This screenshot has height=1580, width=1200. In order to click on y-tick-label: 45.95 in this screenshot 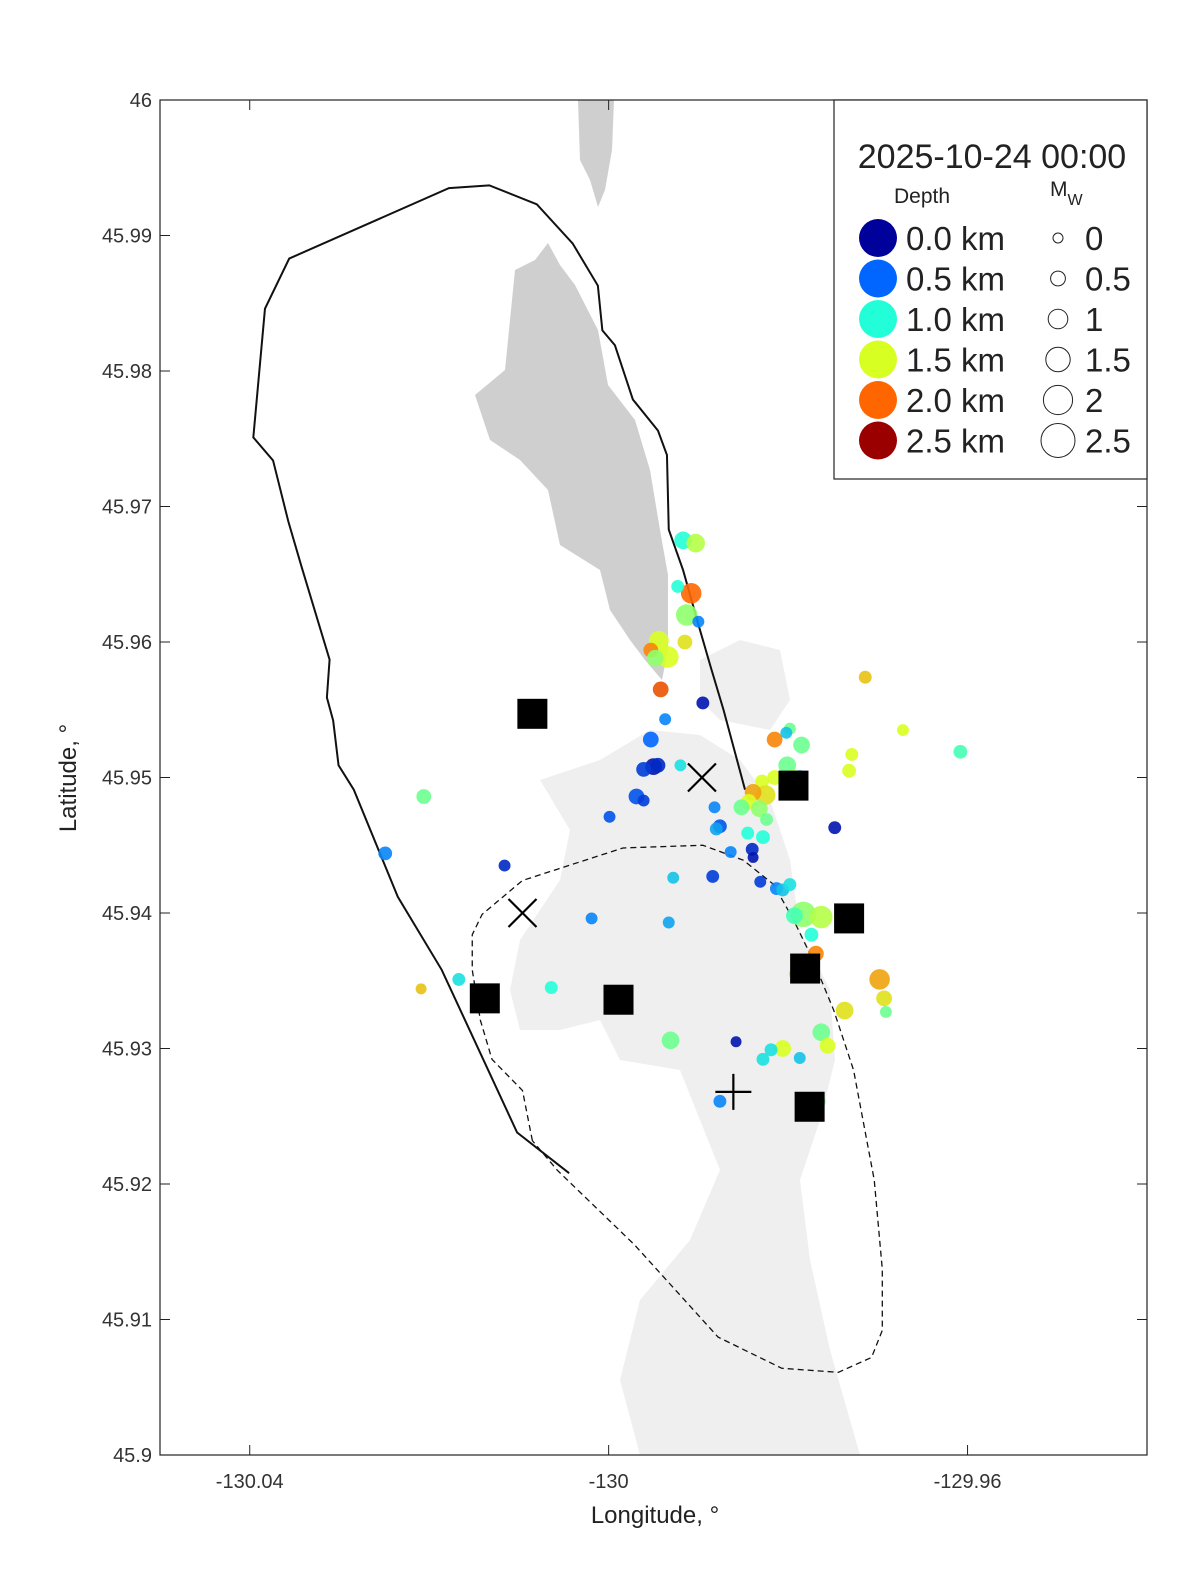, I will do `click(127, 779)`.